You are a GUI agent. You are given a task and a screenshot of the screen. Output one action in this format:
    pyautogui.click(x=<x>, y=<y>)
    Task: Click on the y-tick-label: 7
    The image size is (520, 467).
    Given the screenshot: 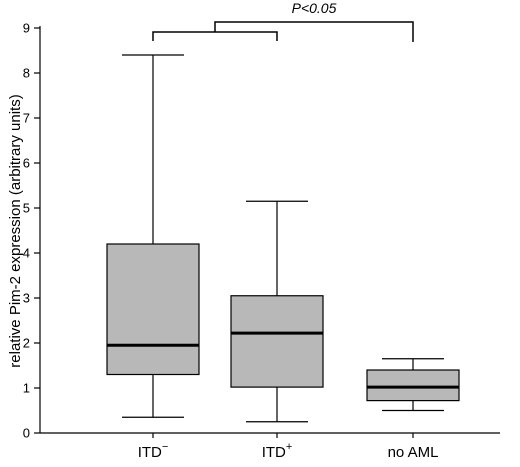 What is the action you would take?
    pyautogui.click(x=26, y=118)
    